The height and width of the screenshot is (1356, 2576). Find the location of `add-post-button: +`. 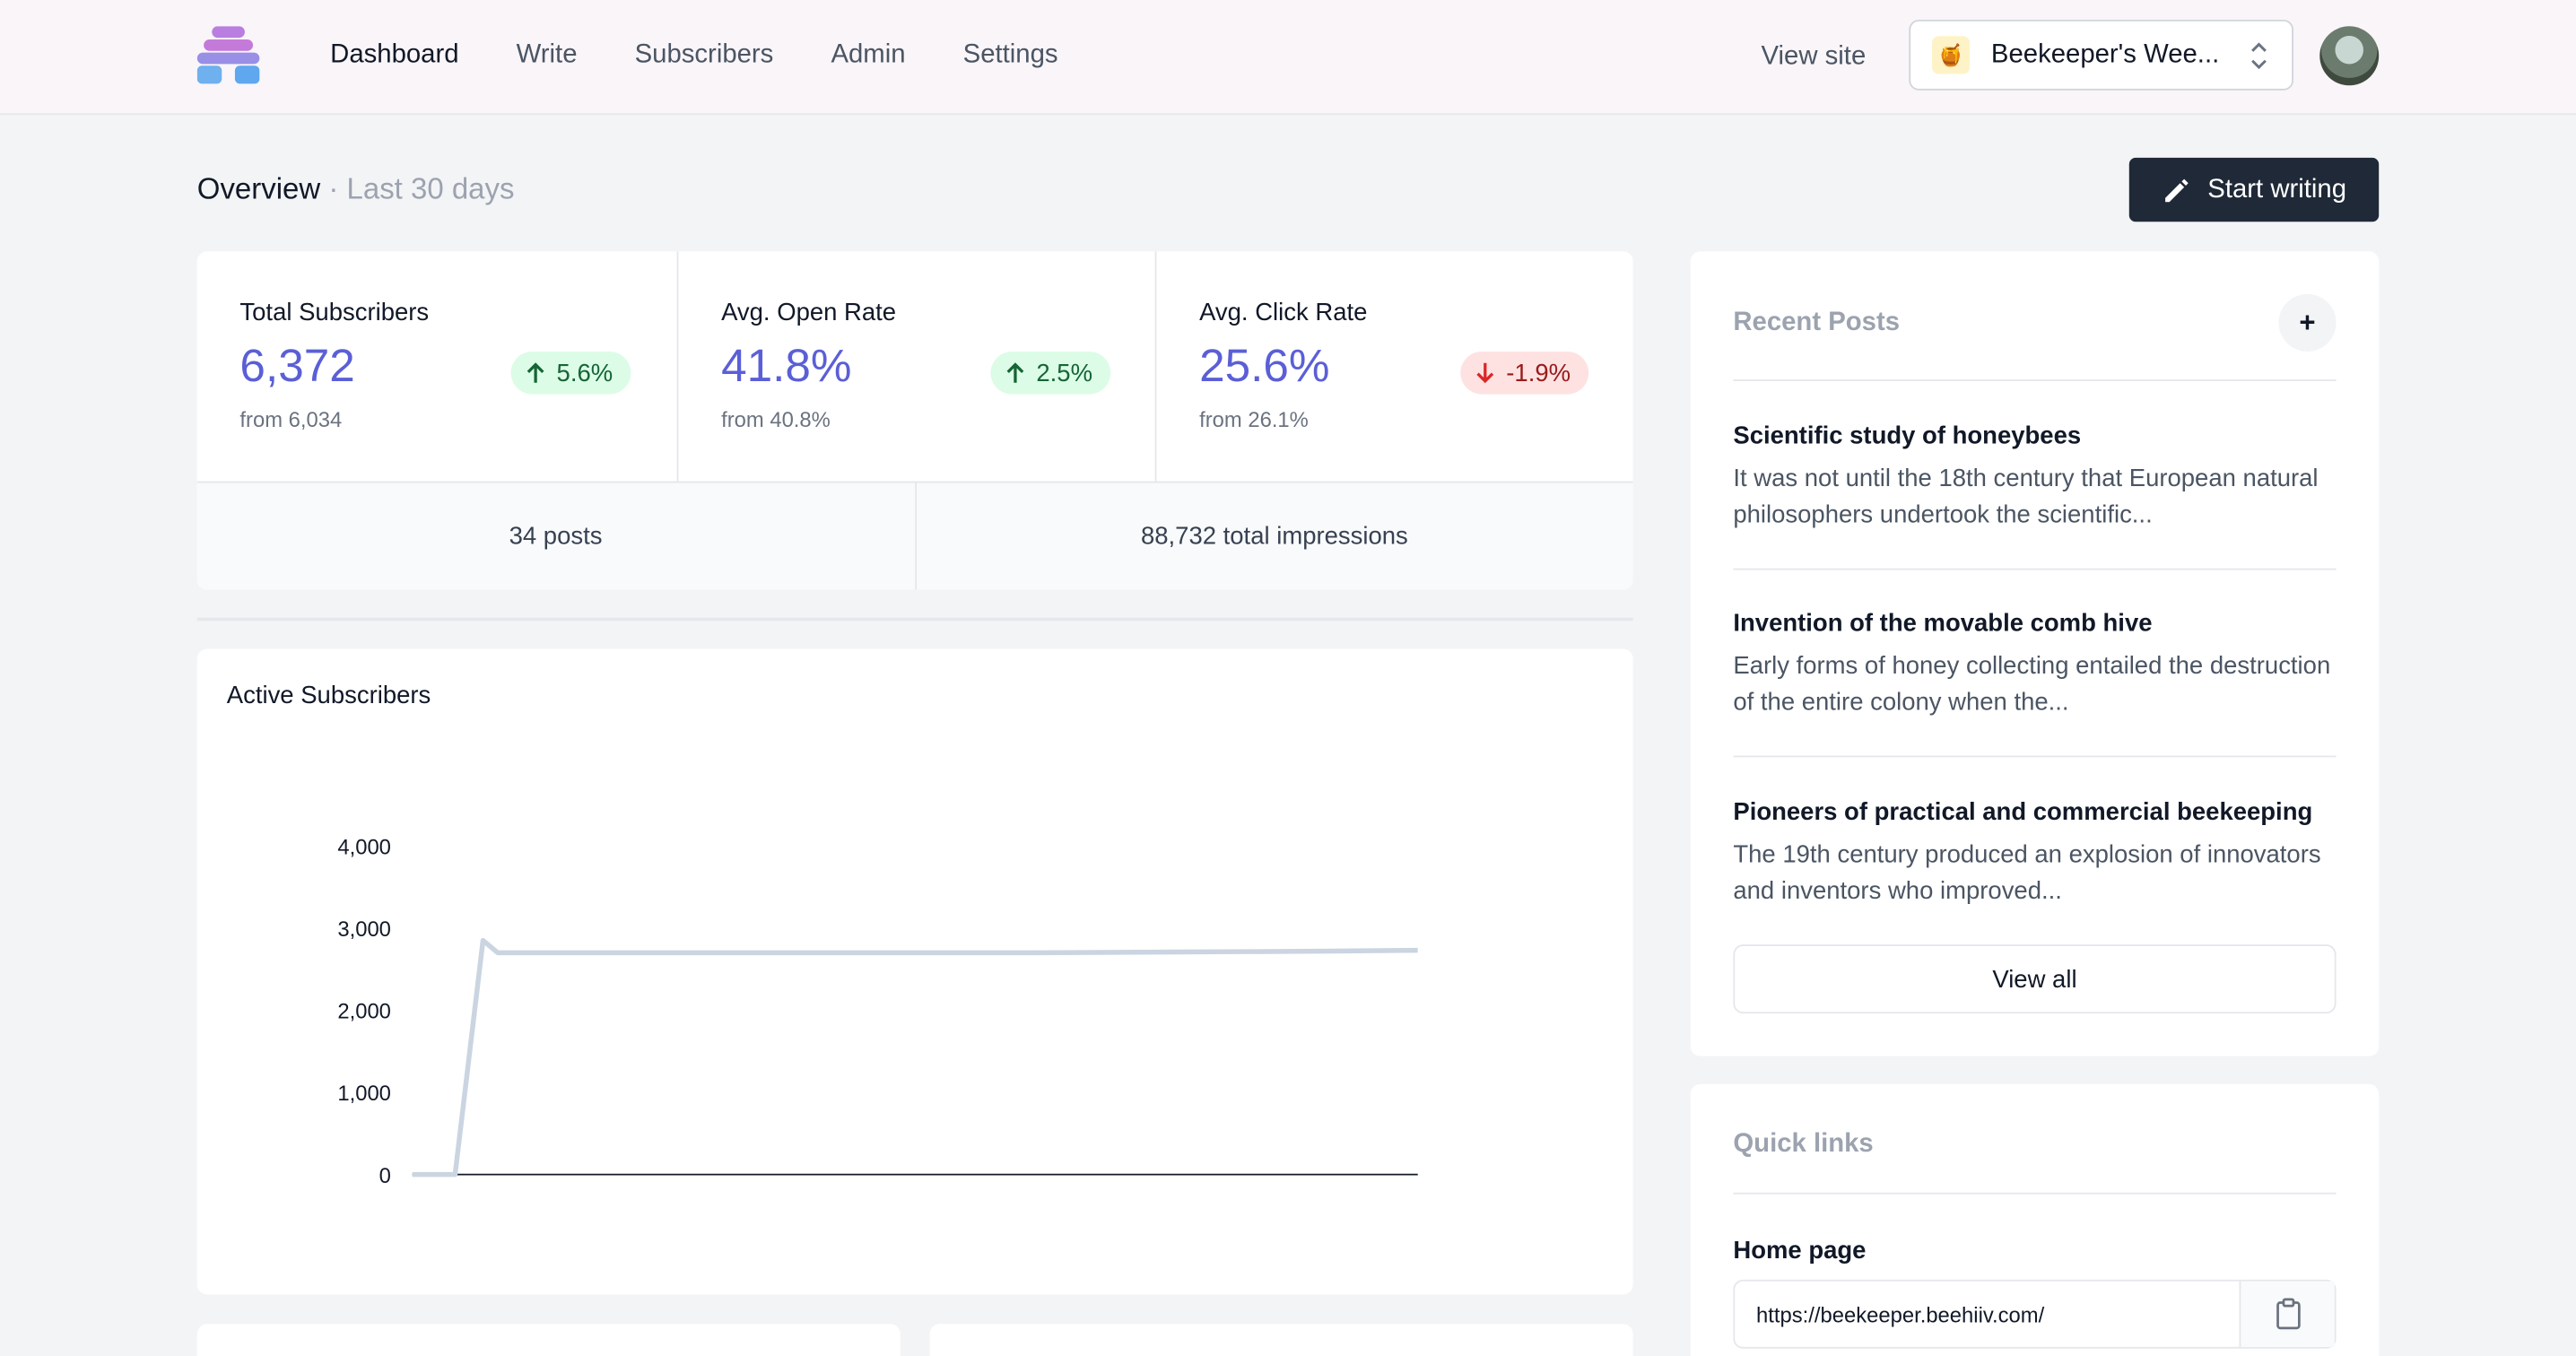

add-post-button: + is located at coordinates (2307, 322).